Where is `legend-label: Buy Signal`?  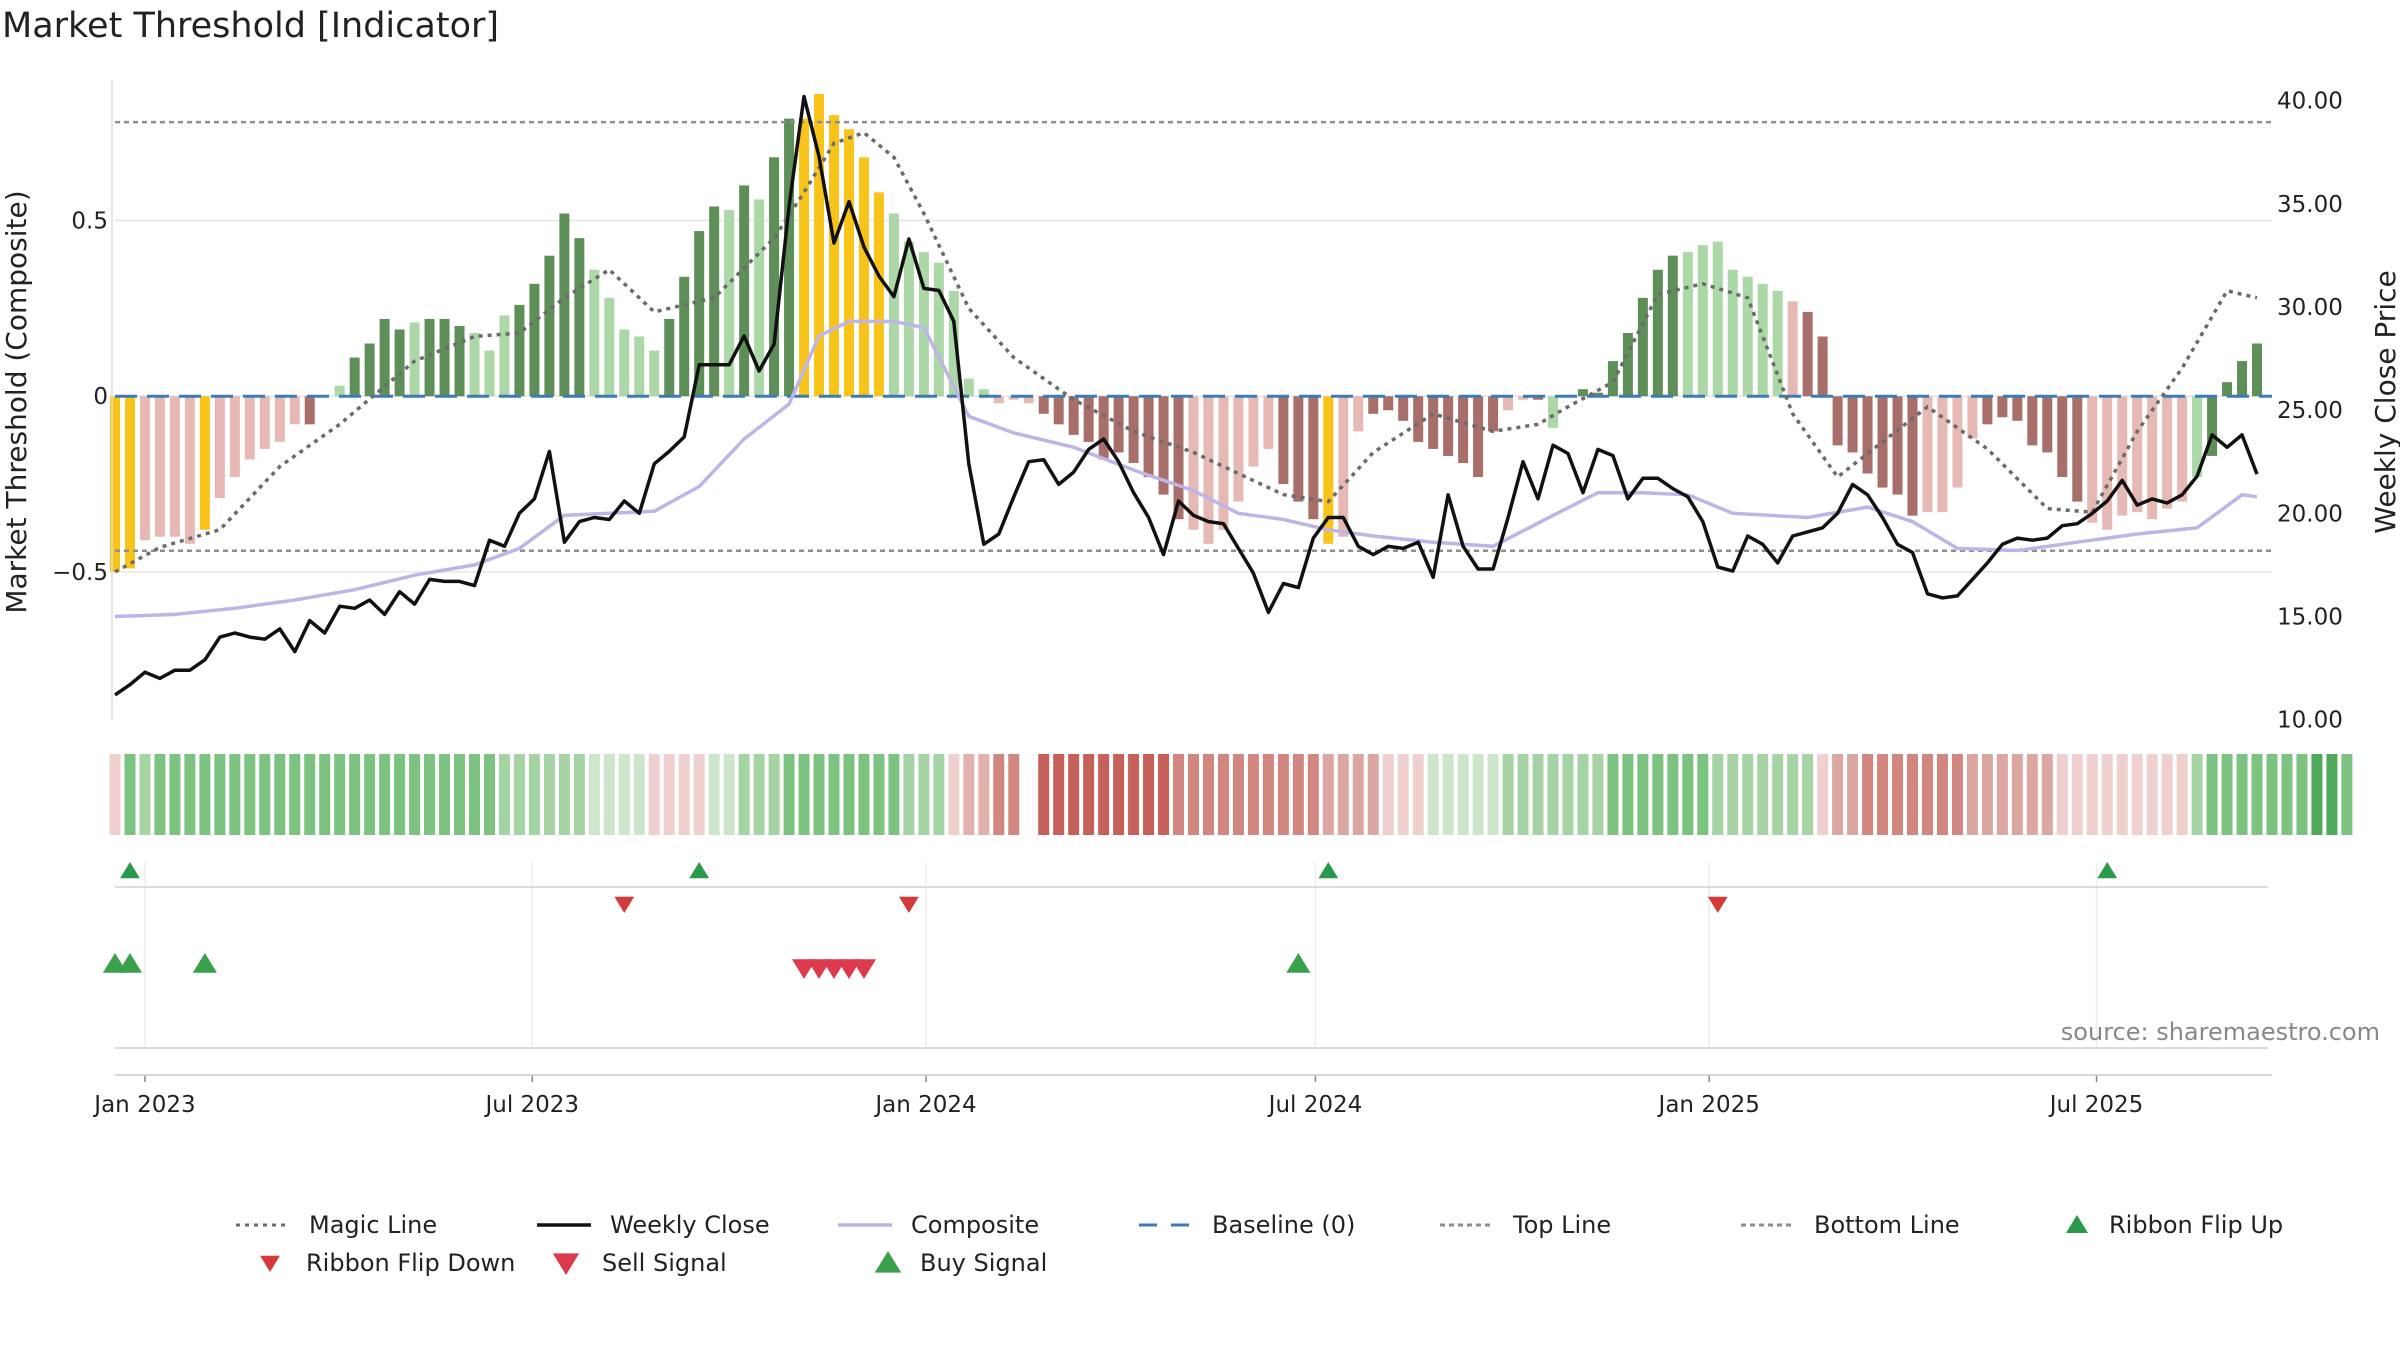
legend-label: Buy Signal is located at coordinates (983, 1263).